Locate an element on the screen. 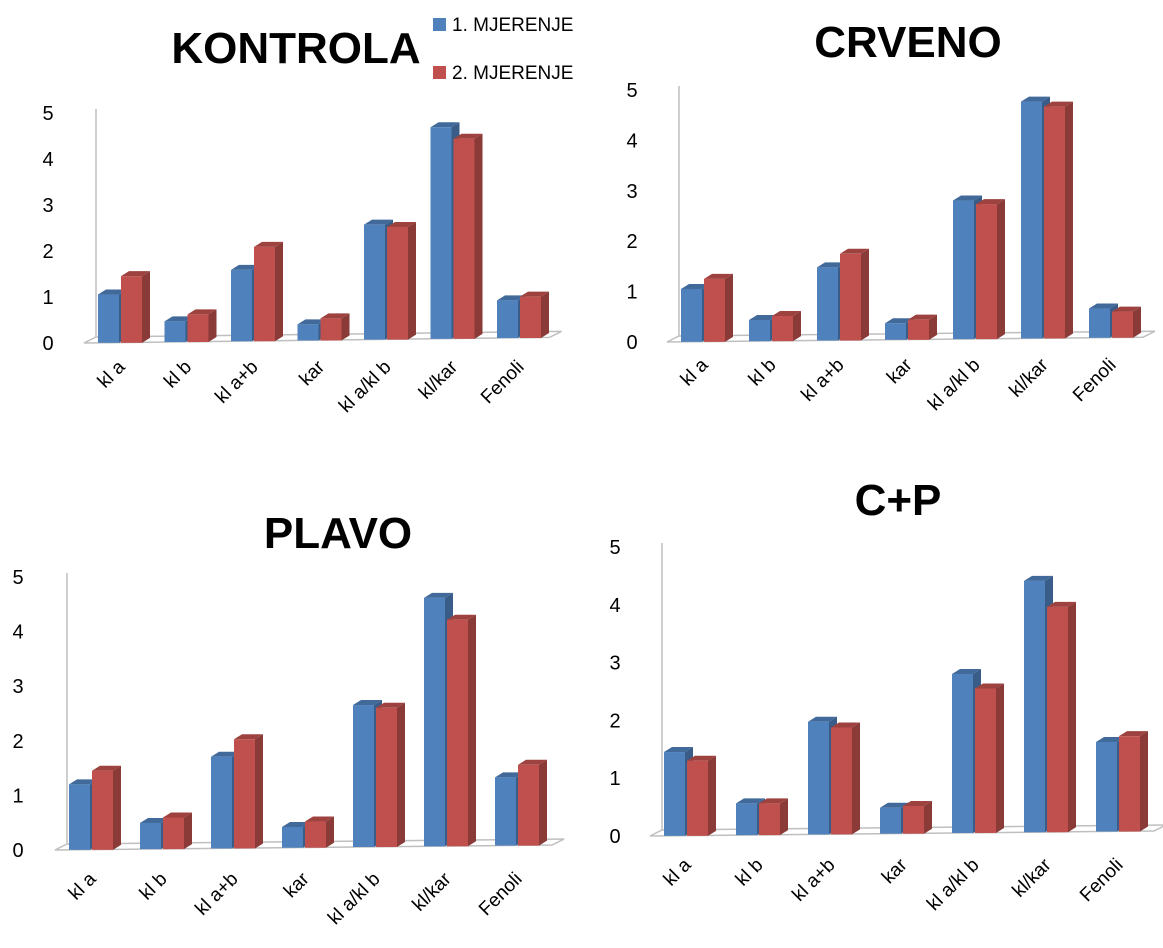 This screenshot has width=1163, height=948. y-tick-label: 5 is located at coordinates (47, 114).